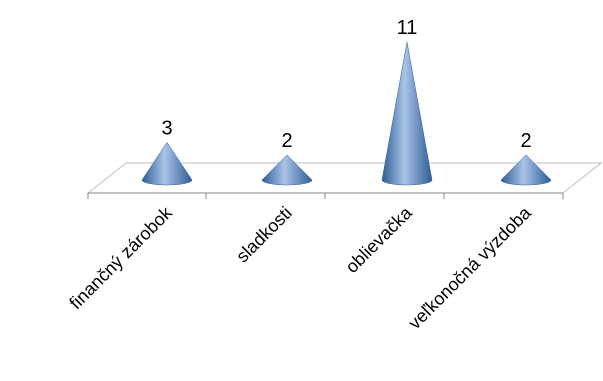 The height and width of the screenshot is (381, 603). What do you see at coordinates (264, 235) in the screenshot?
I see `category-label-1: sladkosti` at bounding box center [264, 235].